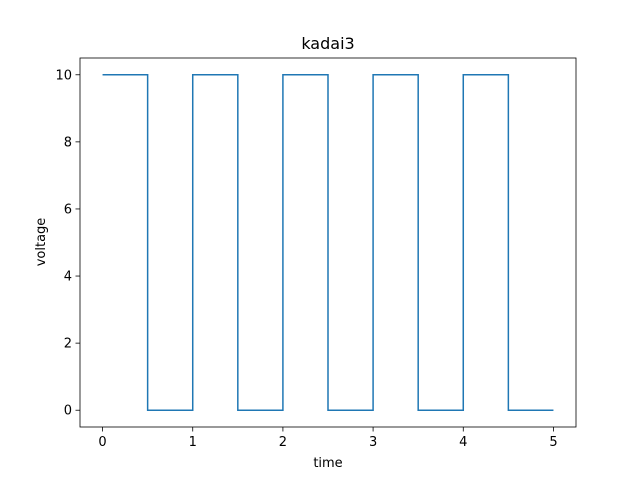 This screenshot has height=480, width=640. What do you see at coordinates (102, 442) in the screenshot?
I see `x-tick-label: 0` at bounding box center [102, 442].